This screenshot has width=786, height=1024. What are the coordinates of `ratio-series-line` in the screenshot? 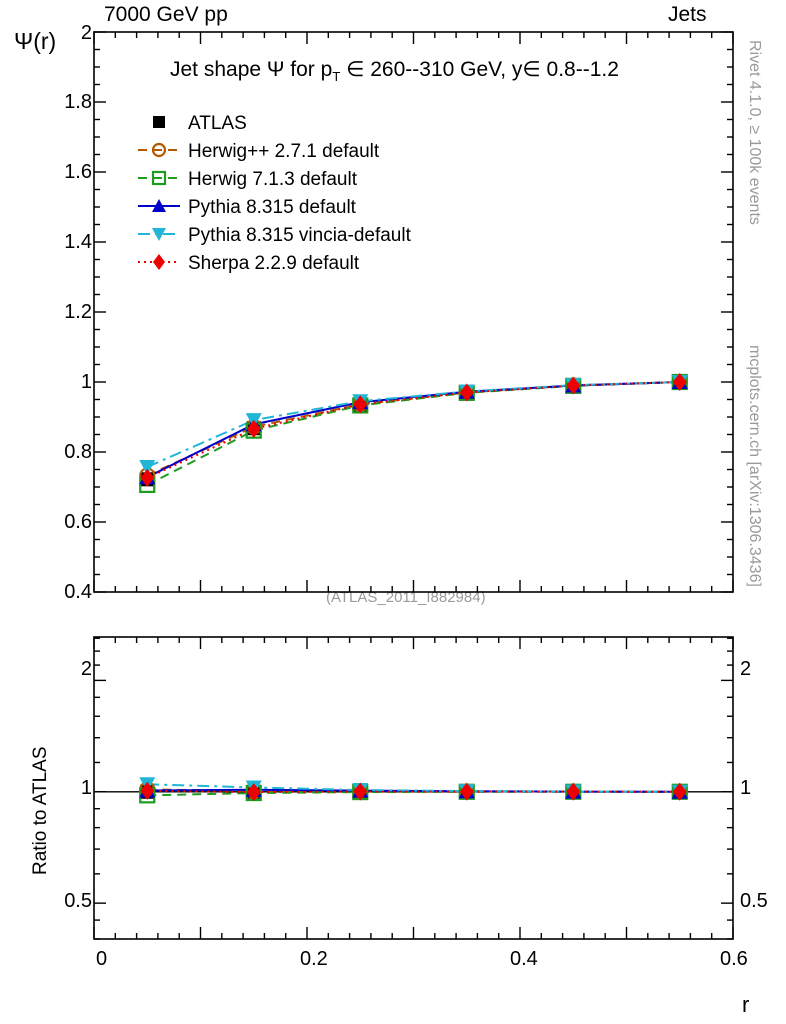 It's located at (413, 788).